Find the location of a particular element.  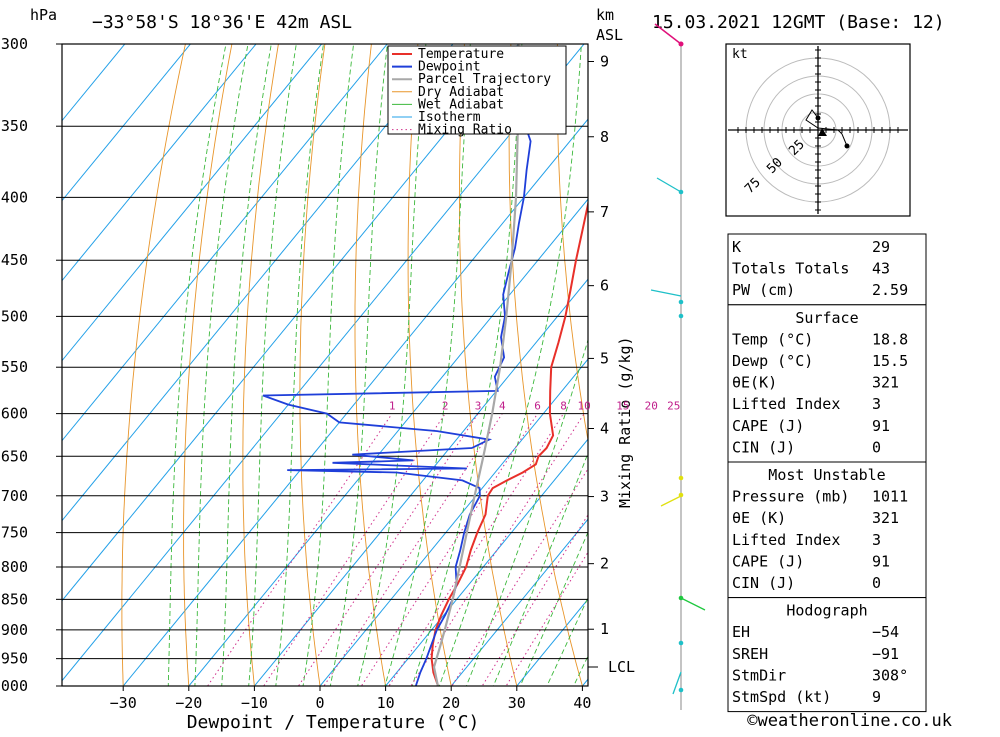

y-tick-label: 1000 is located at coordinates (14, 686).